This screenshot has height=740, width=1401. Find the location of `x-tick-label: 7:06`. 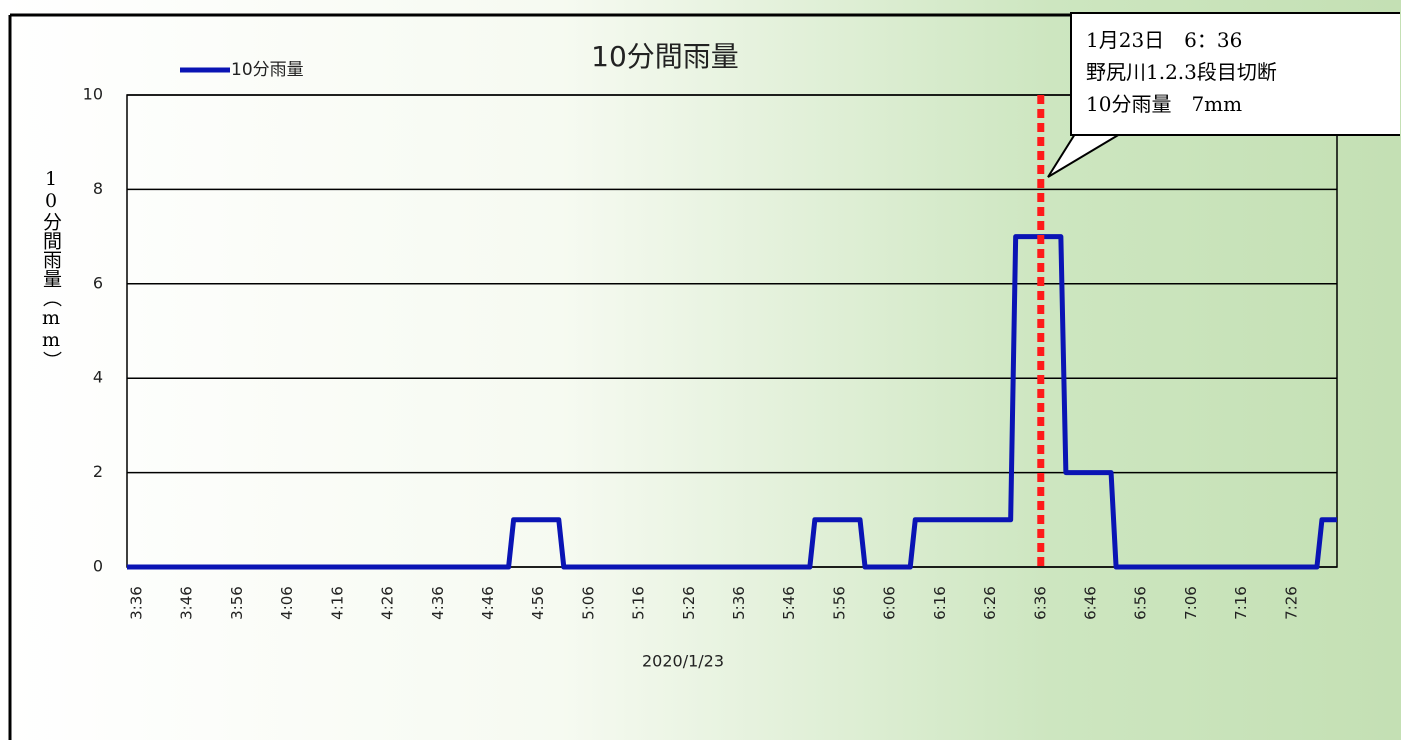

x-tick-label: 7:06 is located at coordinates (1191, 603).